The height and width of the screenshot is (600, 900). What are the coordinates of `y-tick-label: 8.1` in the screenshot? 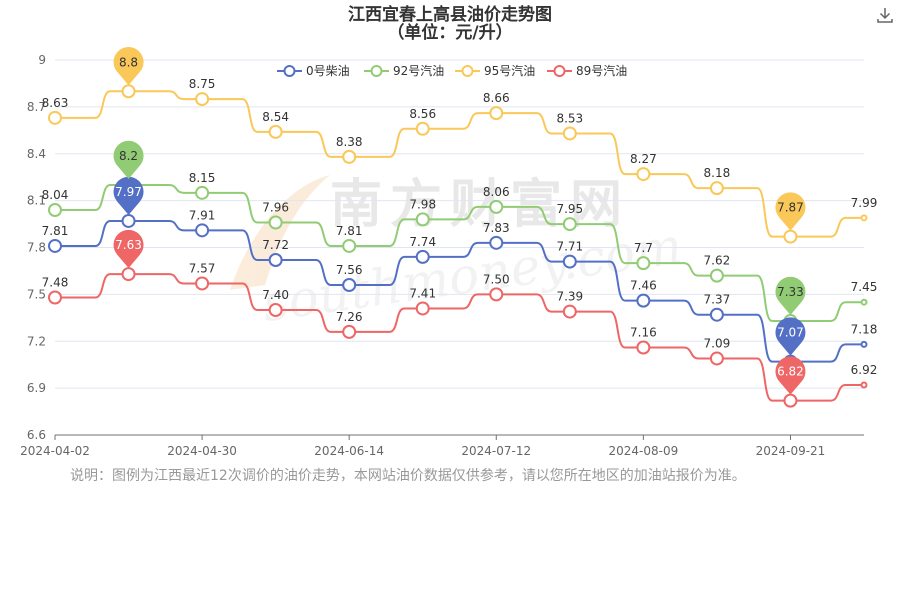 It's located at (36, 201).